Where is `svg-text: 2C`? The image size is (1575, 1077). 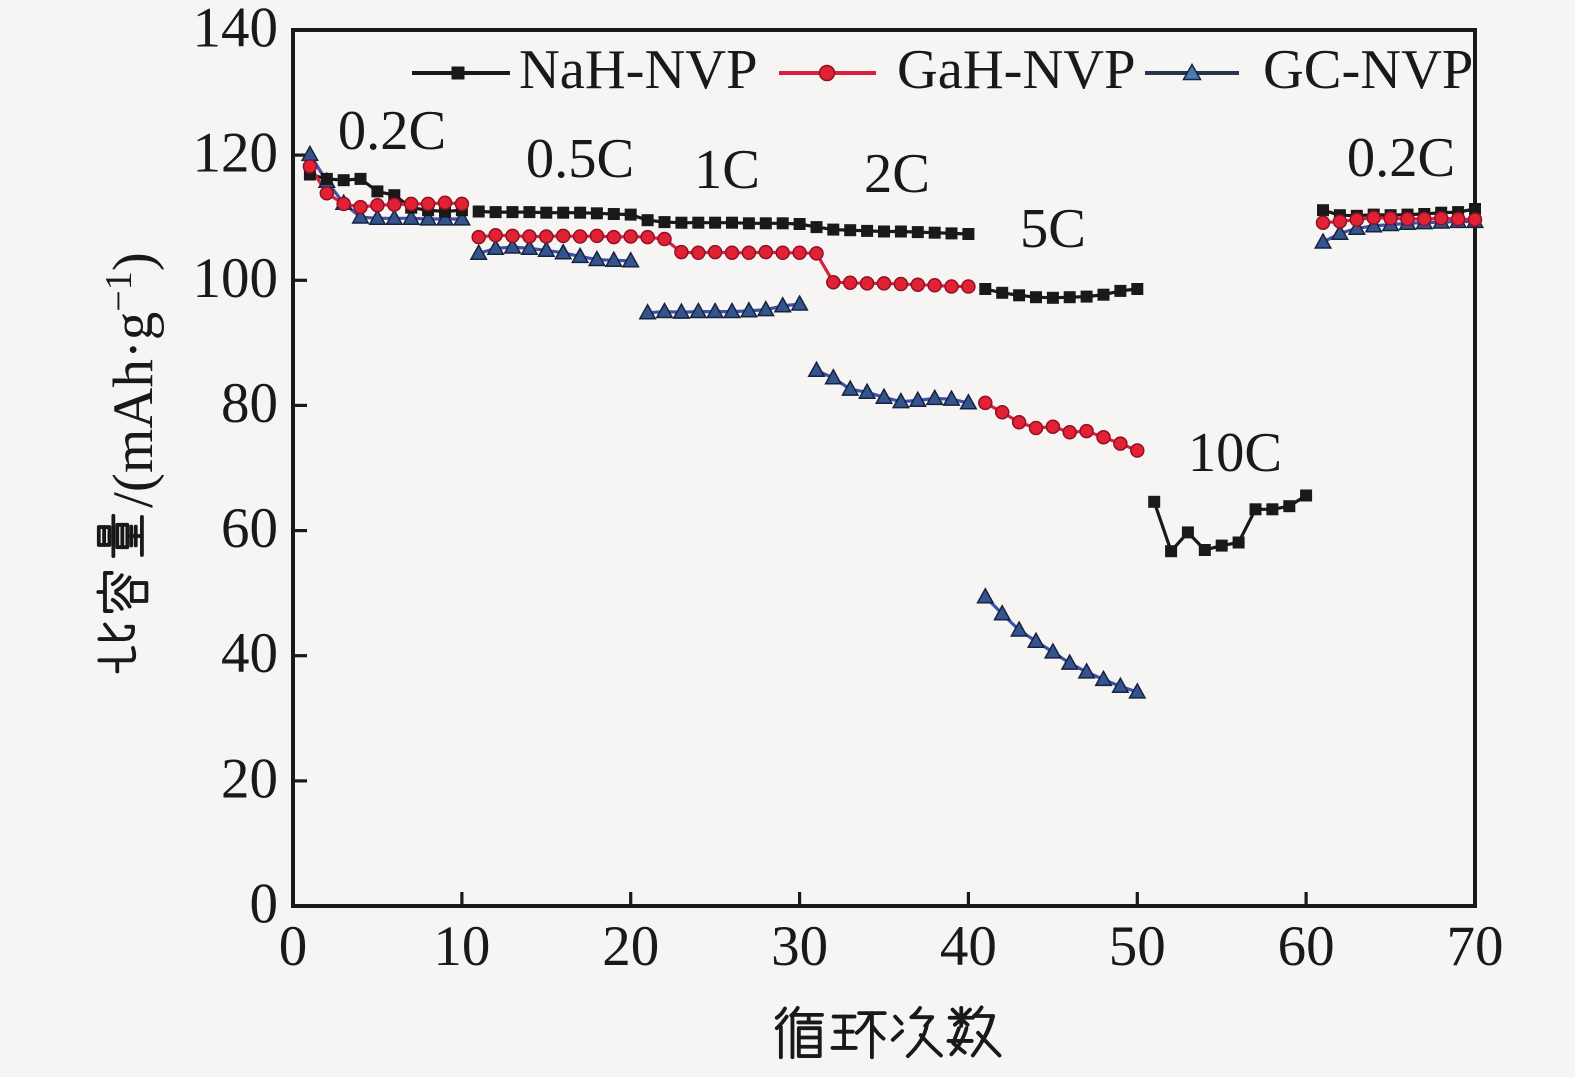 svg-text: 2C is located at coordinates (897, 174).